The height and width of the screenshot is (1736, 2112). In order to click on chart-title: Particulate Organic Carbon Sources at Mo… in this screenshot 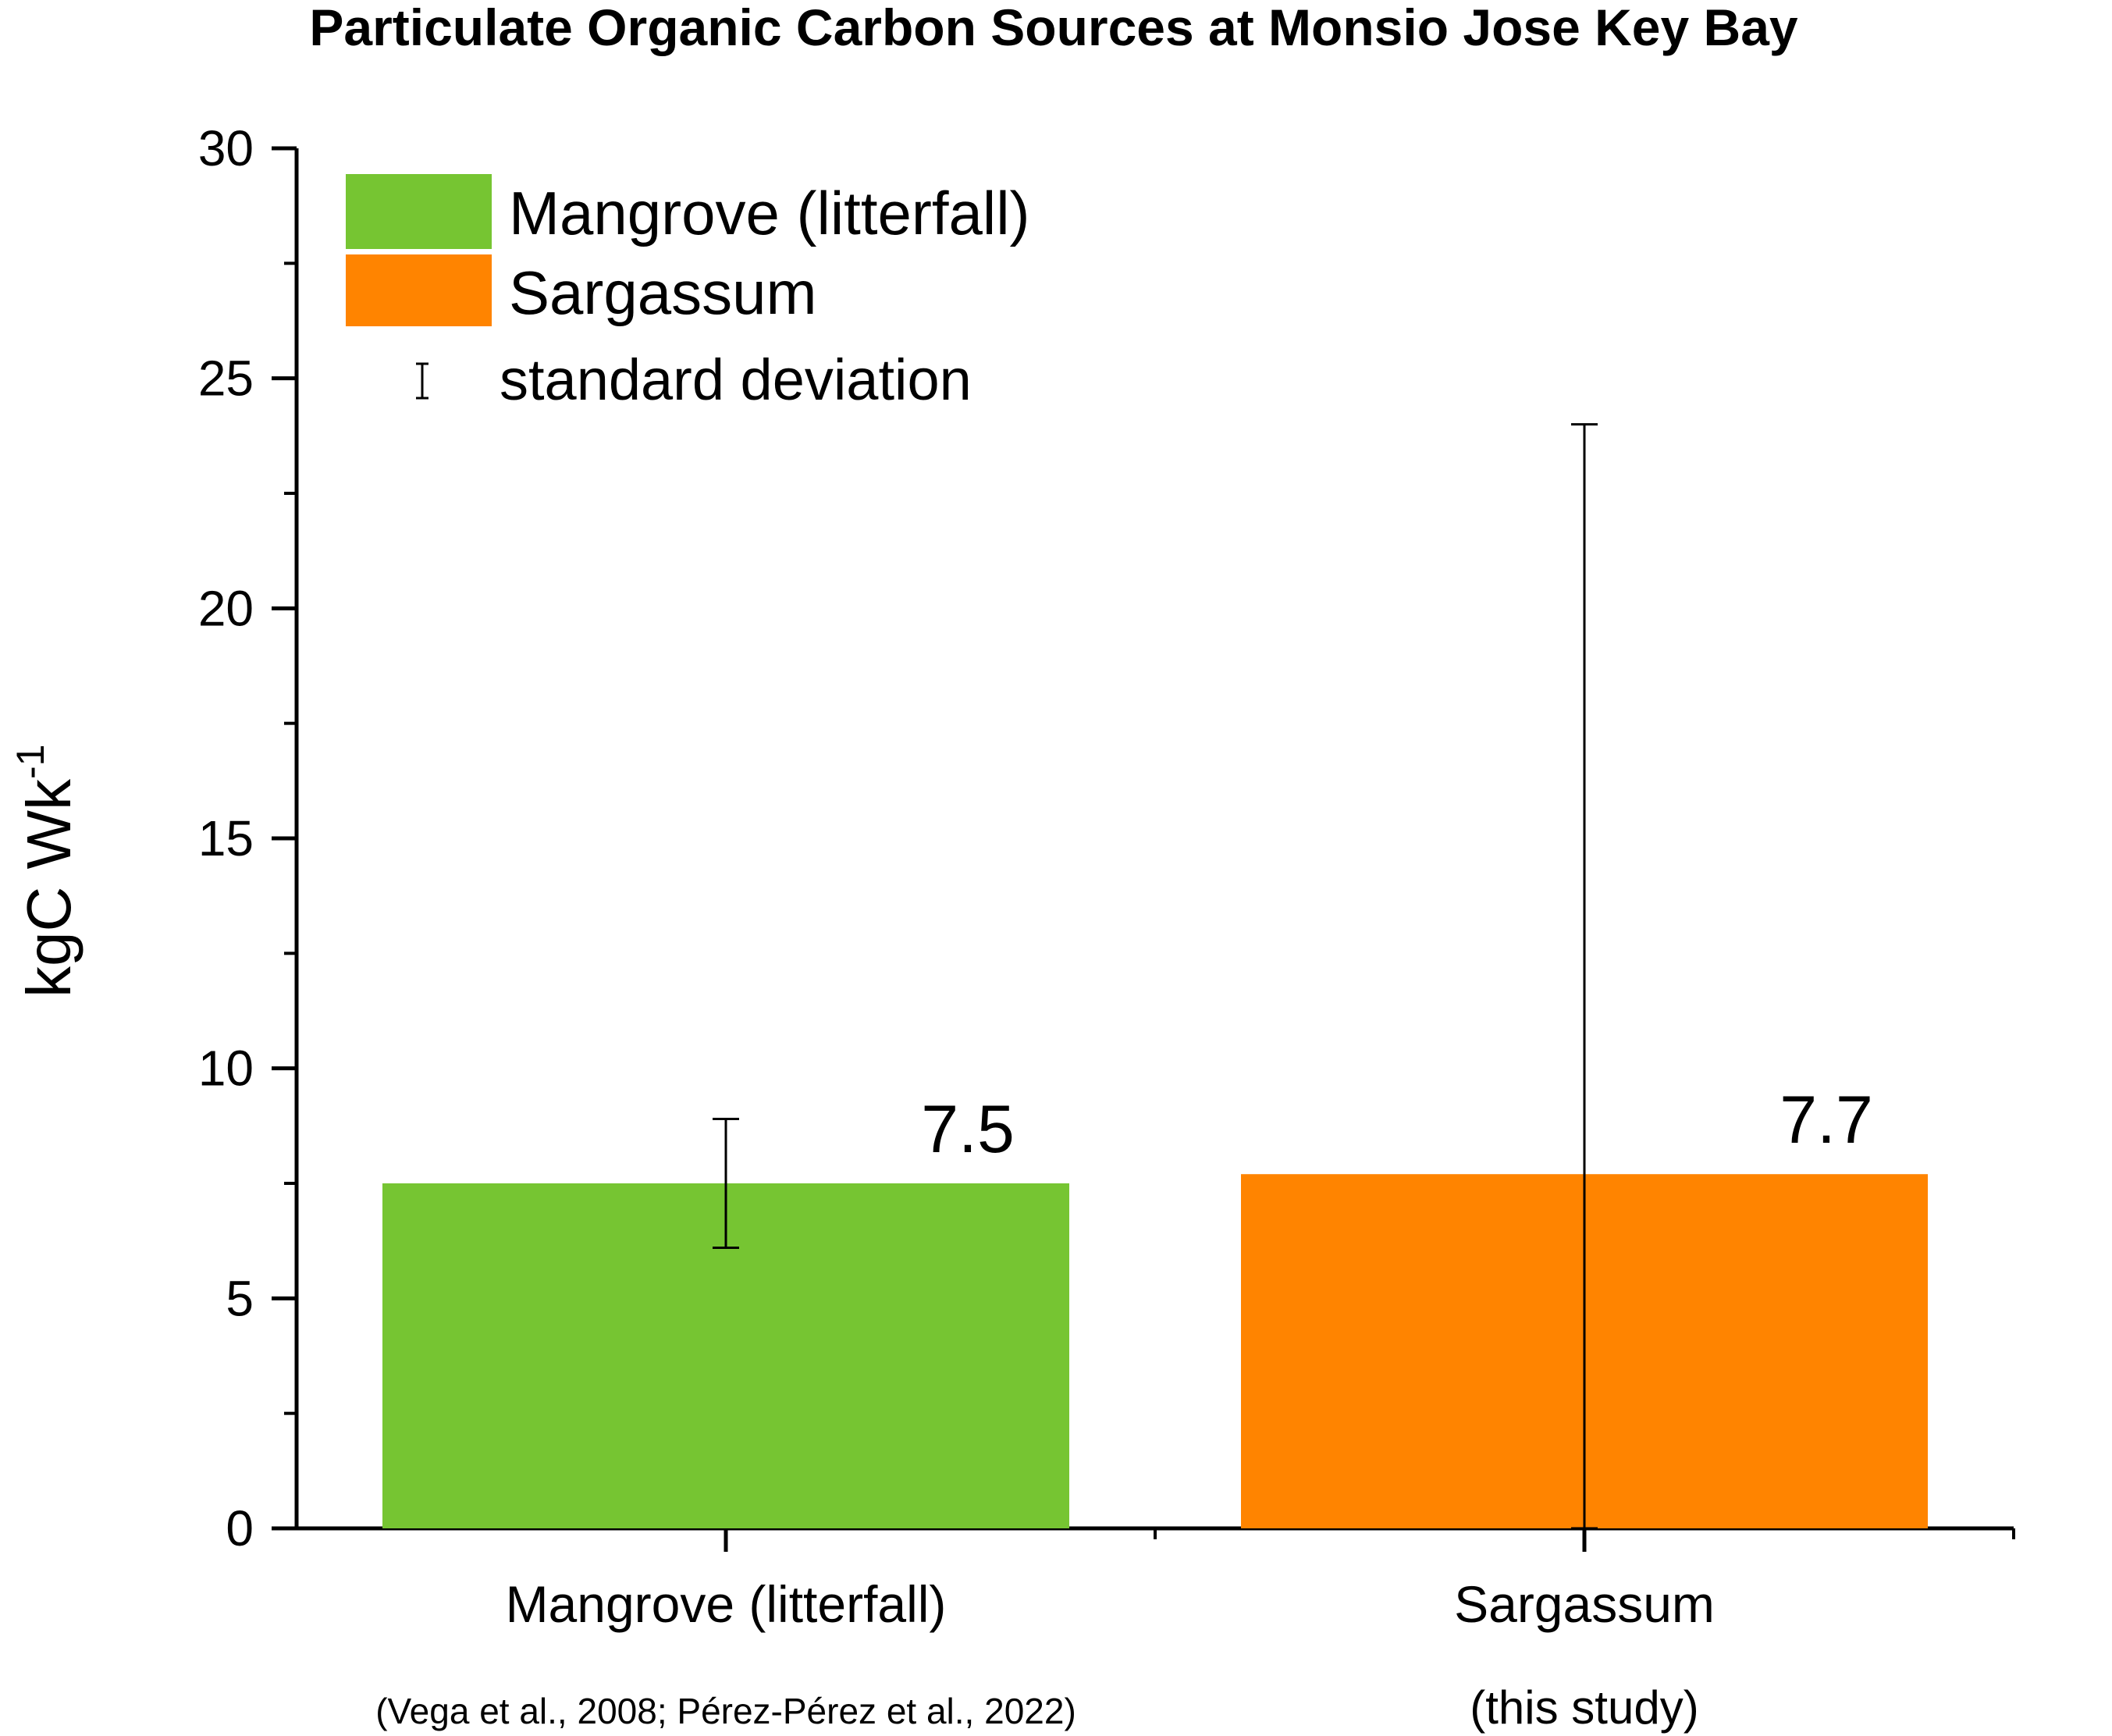, I will do `click(1053, 28)`.